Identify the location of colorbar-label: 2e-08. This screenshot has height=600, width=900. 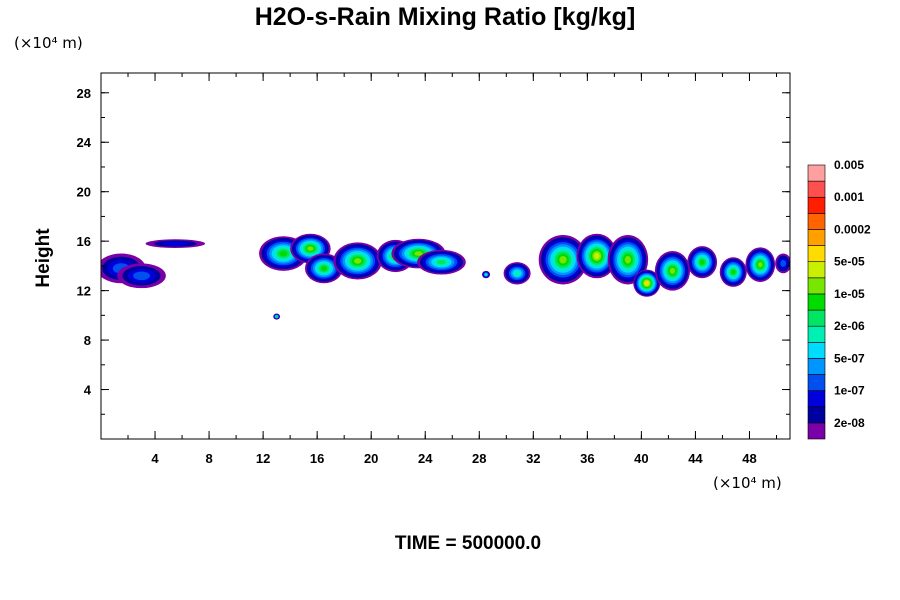
(849, 423).